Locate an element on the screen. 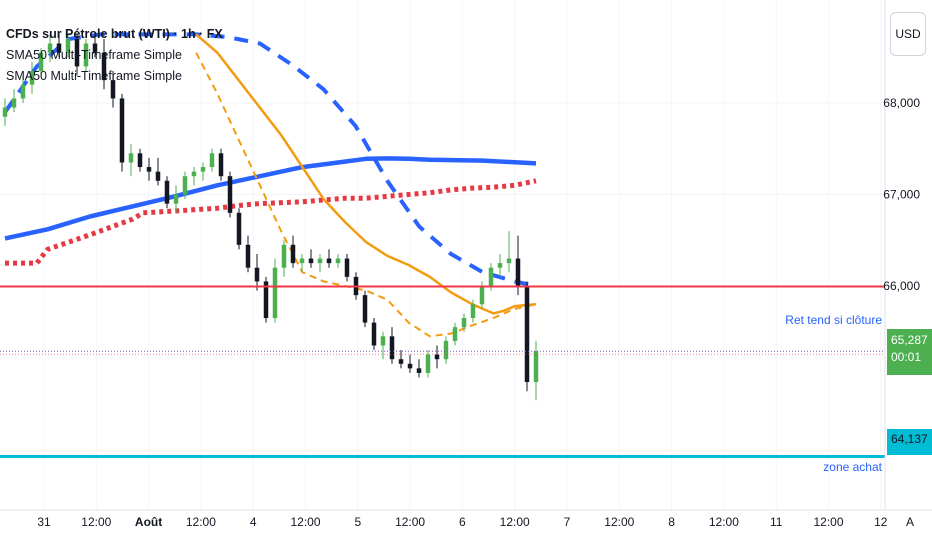 The image size is (932, 550). sma-line-blue-solid is located at coordinates (270, 198).